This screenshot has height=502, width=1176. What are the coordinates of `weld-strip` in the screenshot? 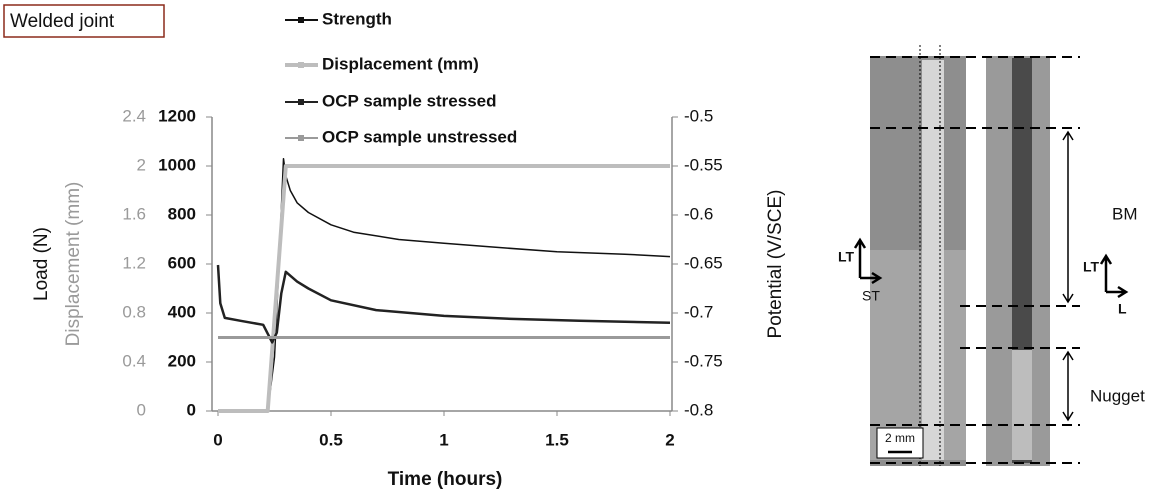 It's located at (933, 260).